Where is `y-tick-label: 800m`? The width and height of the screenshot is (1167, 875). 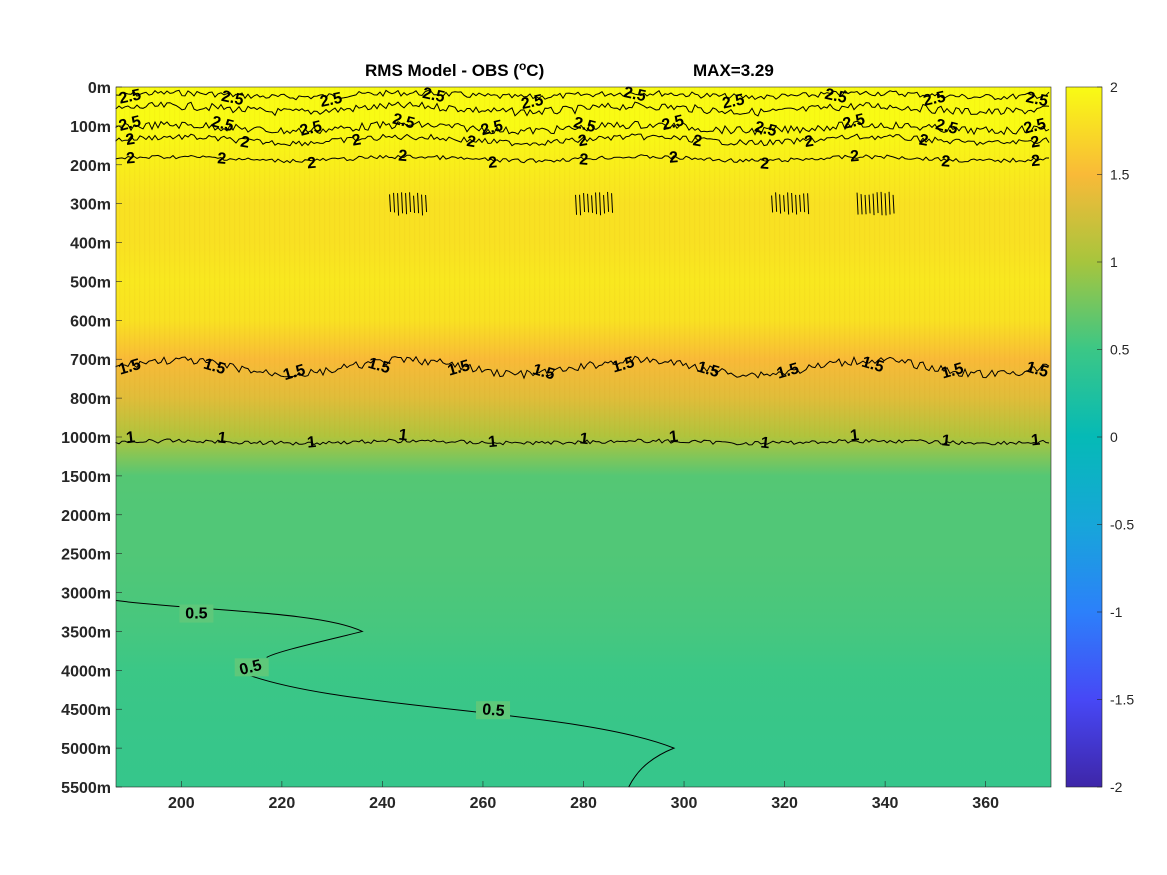 y-tick-label: 800m is located at coordinates (90, 399).